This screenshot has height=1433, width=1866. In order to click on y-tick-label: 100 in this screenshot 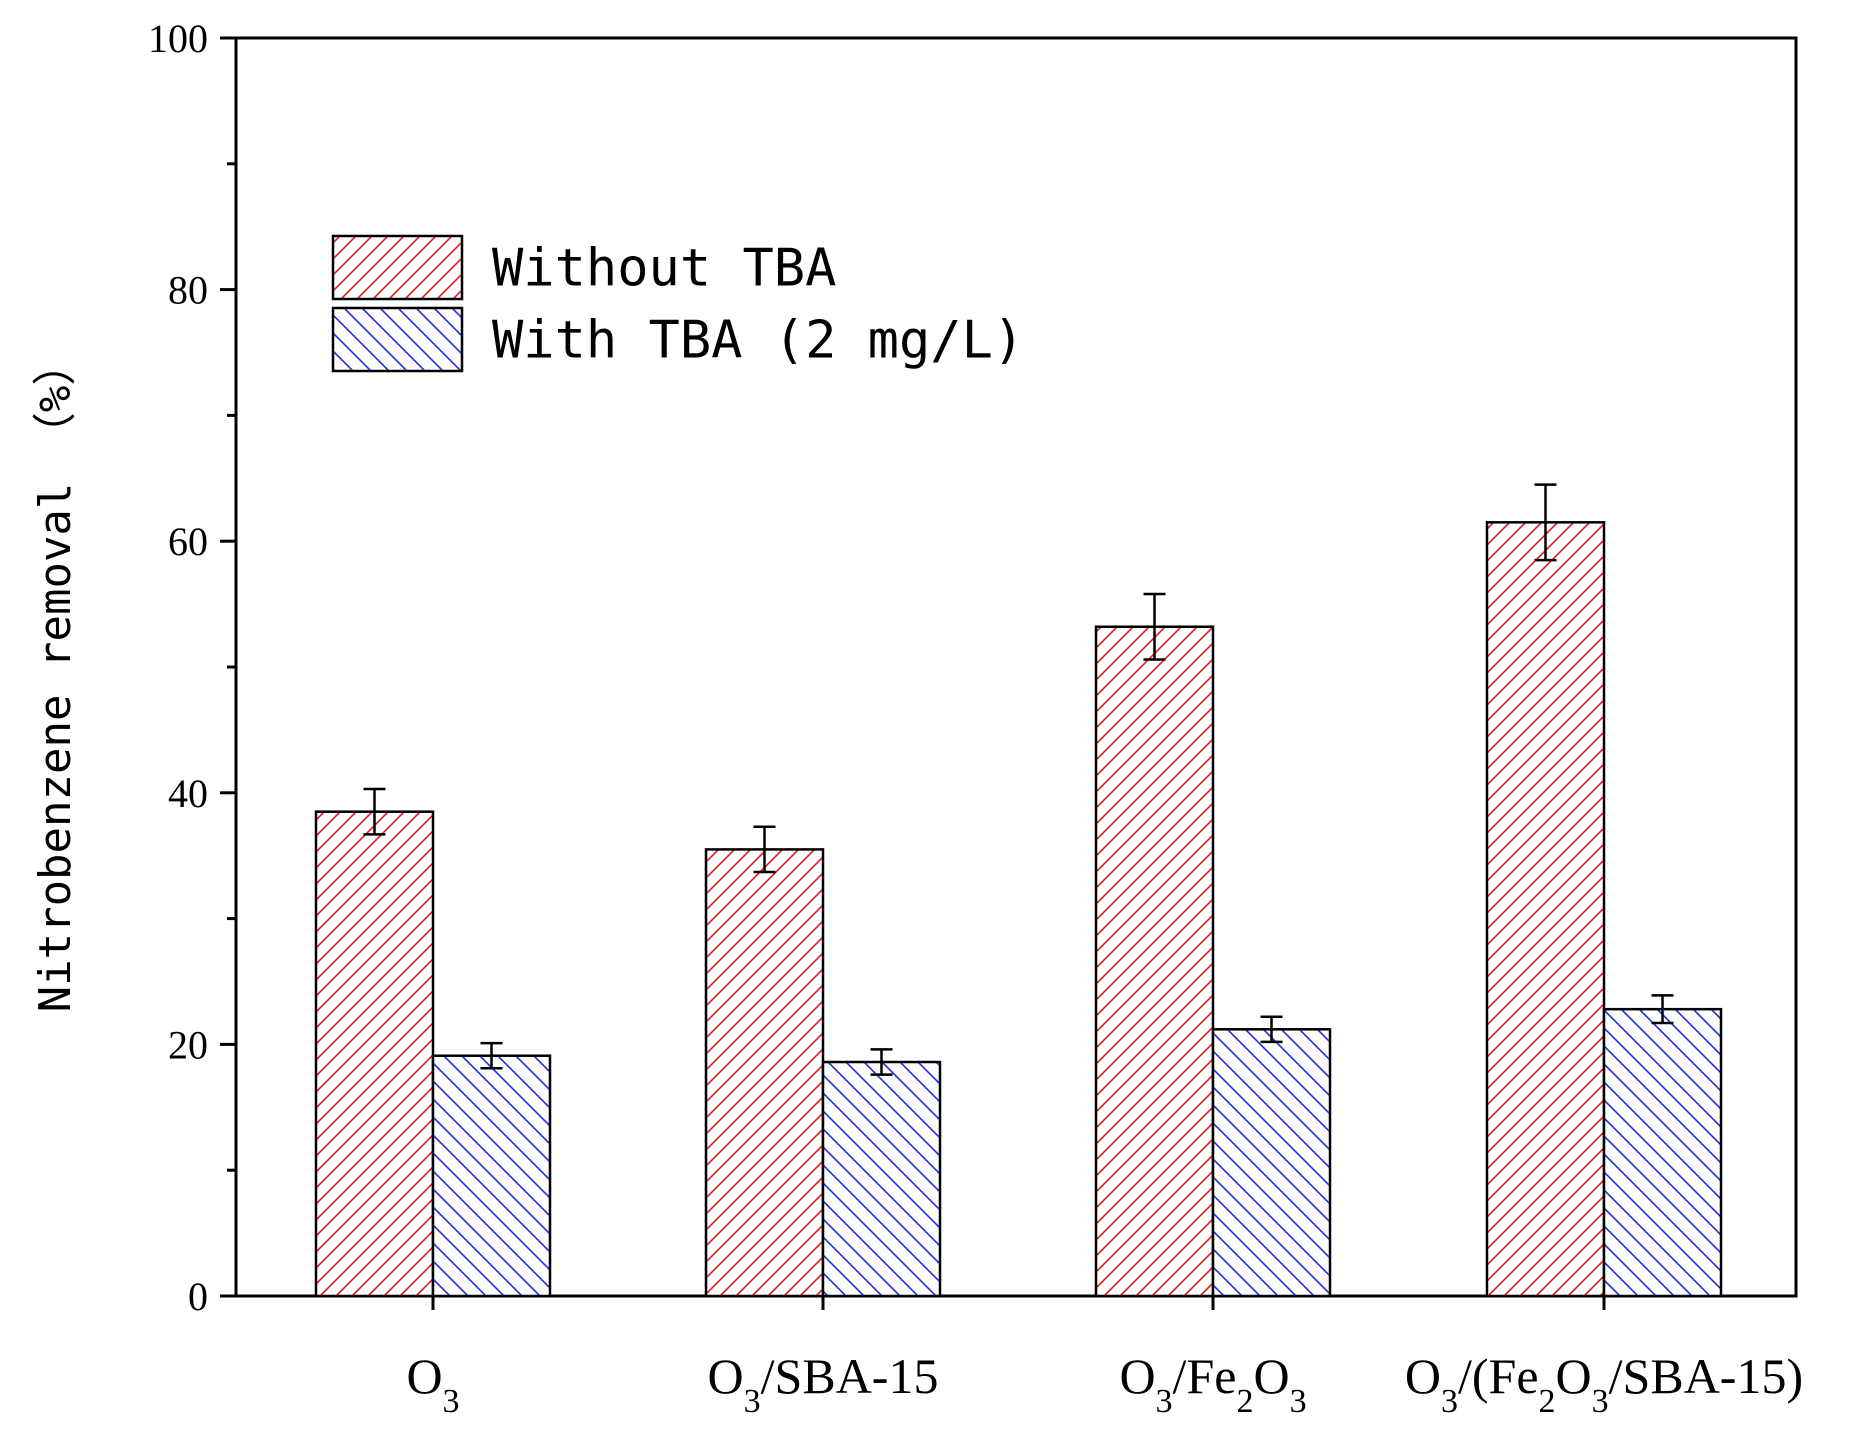, I will do `click(178, 38)`.